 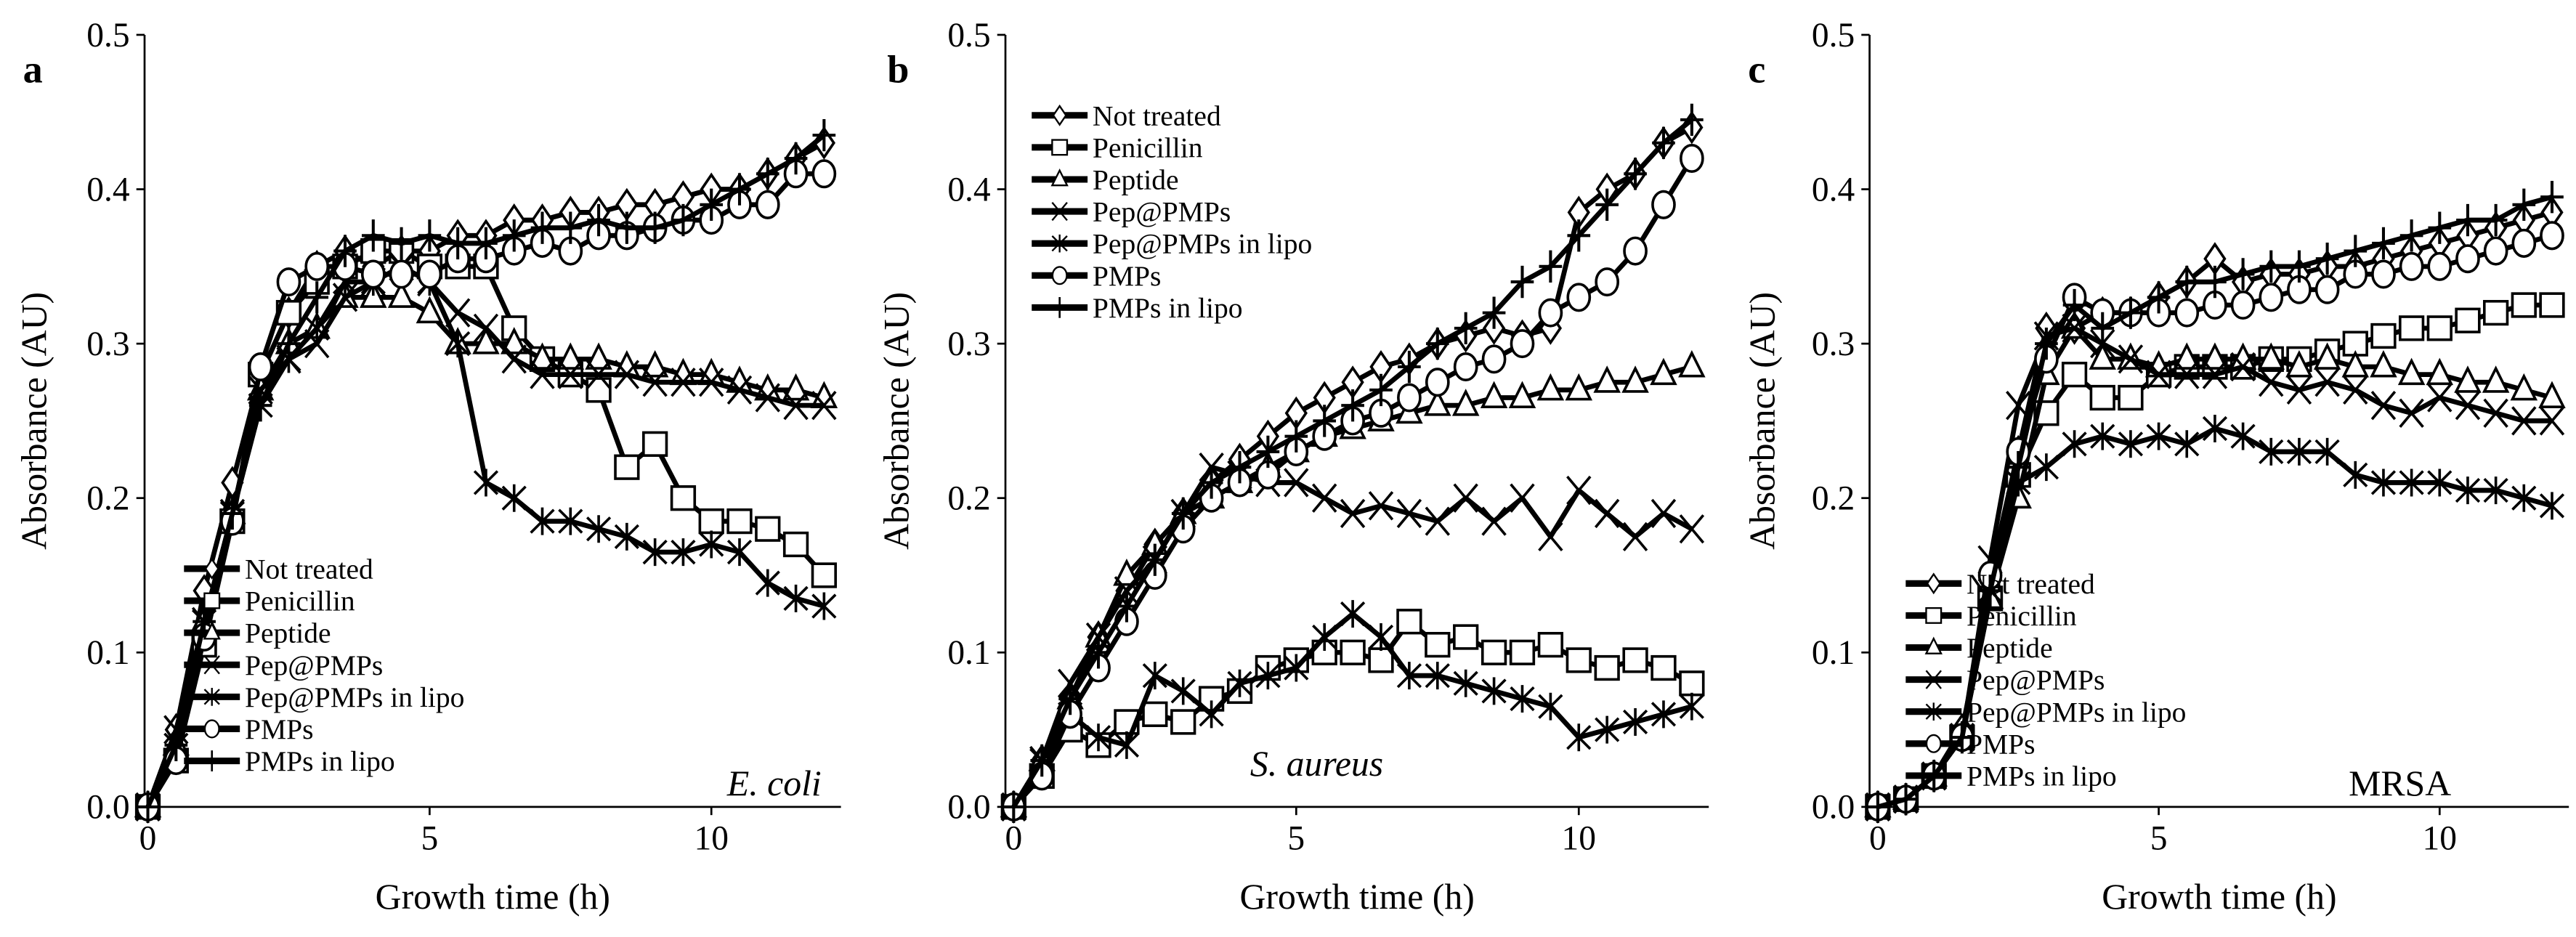 I want to click on y-tick-label: 0.1, so click(x=1833, y=653).